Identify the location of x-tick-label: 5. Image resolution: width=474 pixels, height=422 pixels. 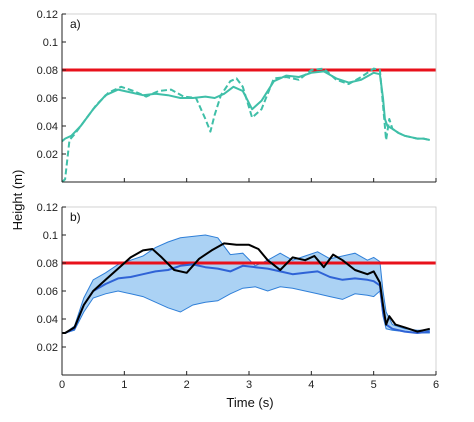
(374, 385).